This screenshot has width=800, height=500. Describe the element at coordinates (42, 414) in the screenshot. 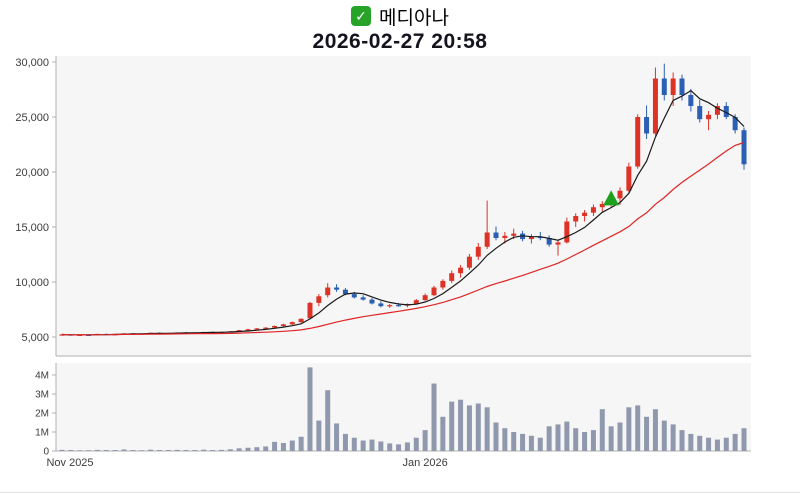

I see `volume-tick-label: 2M` at that location.